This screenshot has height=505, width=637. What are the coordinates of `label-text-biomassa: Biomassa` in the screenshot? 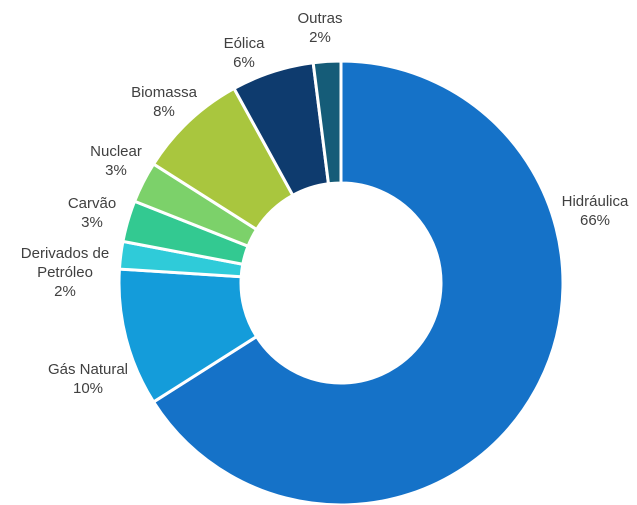 It's located at (164, 92).